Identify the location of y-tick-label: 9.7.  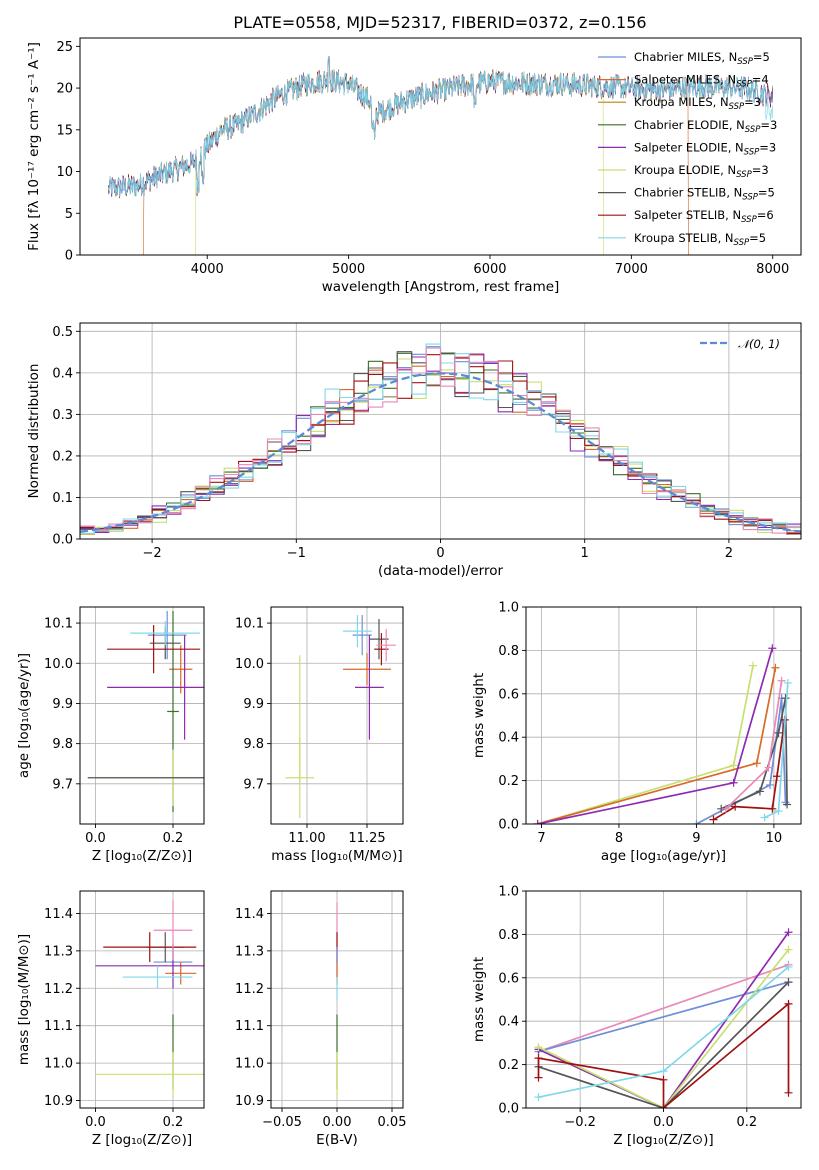
(62, 784).